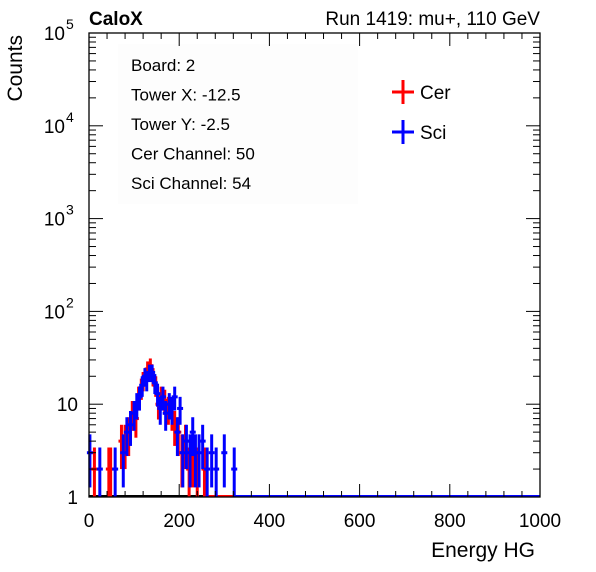  What do you see at coordinates (70, 210) in the screenshot?
I see `y-tick-exponent: 3` at bounding box center [70, 210].